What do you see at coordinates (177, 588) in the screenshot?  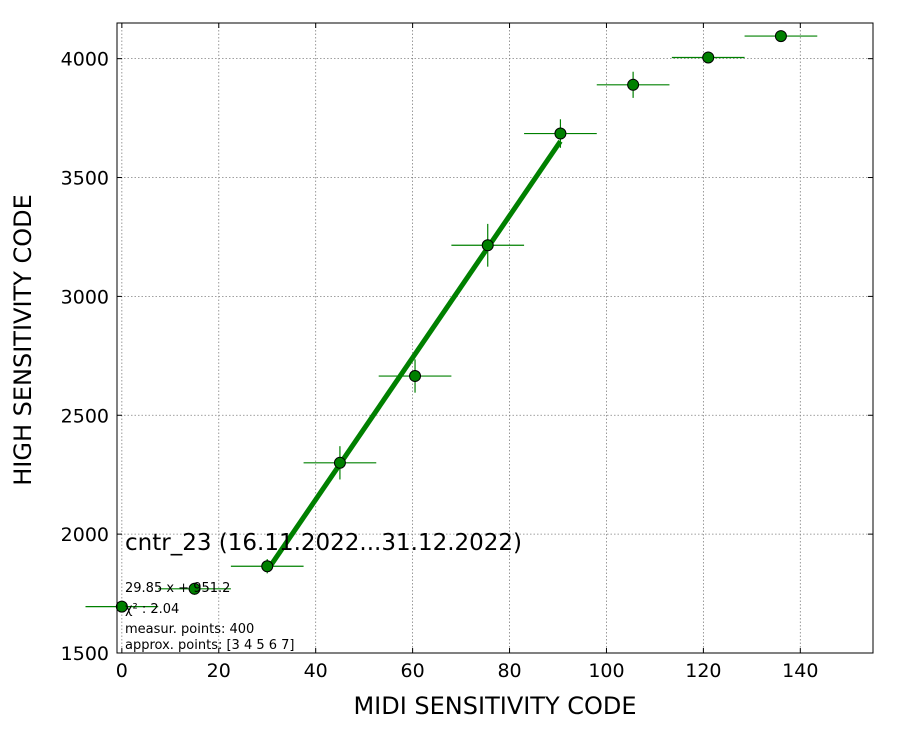 I see `annotation-fit-equation: 29.85 x + 951.2` at bounding box center [177, 588].